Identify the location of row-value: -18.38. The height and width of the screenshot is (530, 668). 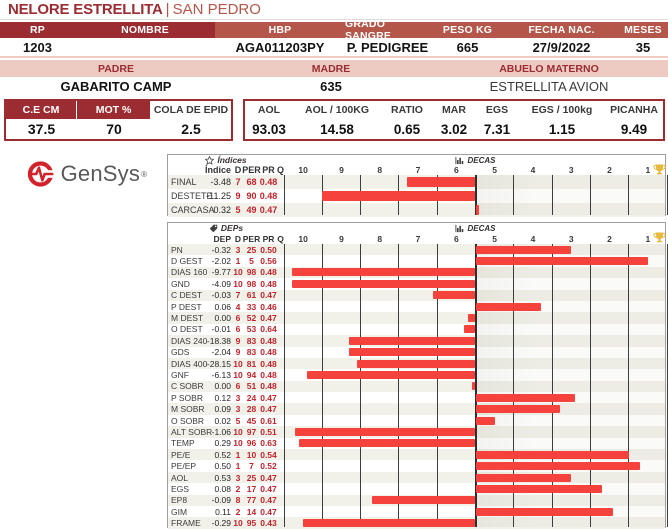
(218, 340).